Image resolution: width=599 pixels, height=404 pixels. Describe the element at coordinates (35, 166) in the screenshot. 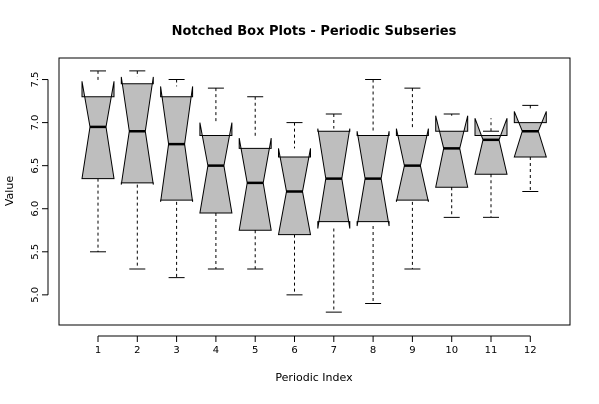

I see `y-tick-label: 6.5` at that location.